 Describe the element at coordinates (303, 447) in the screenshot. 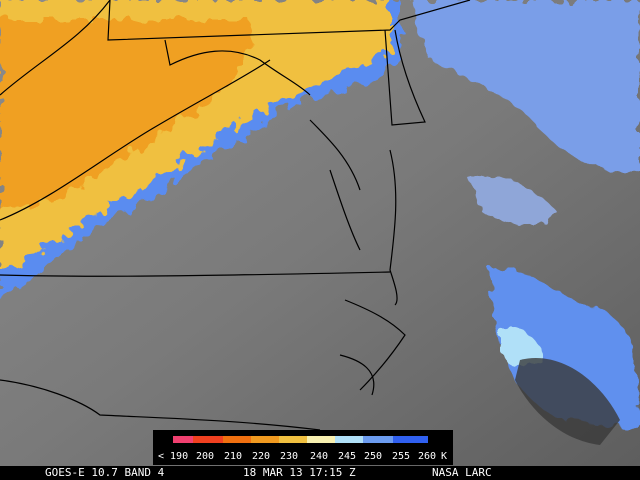

I see `legend-box` at that location.